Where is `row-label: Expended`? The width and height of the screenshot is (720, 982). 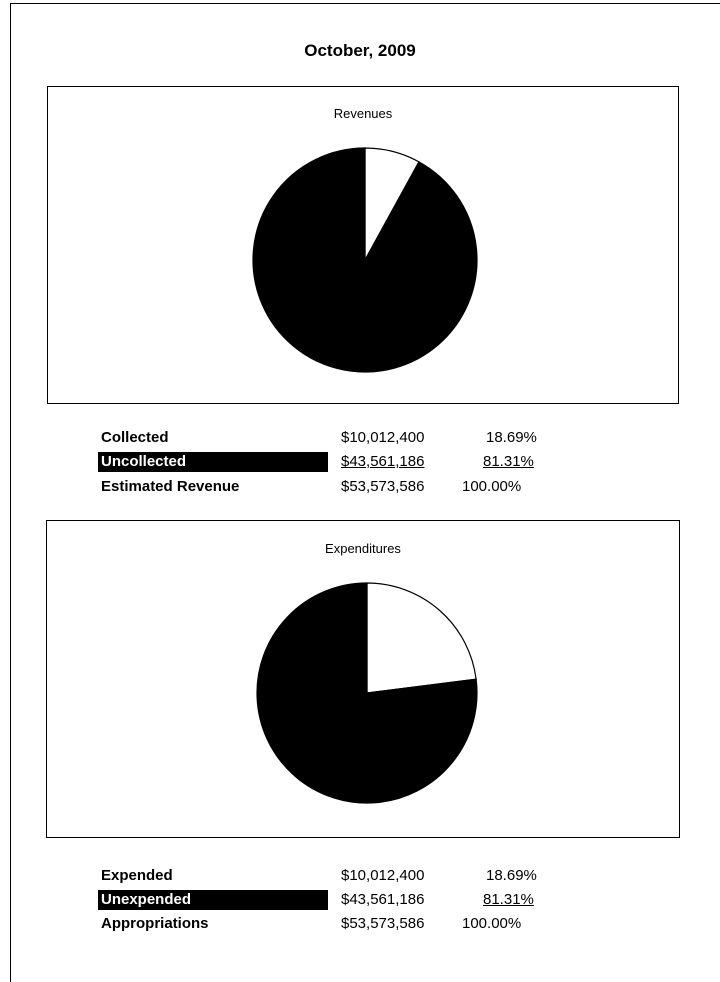
row-label: Expended is located at coordinates (137, 875).